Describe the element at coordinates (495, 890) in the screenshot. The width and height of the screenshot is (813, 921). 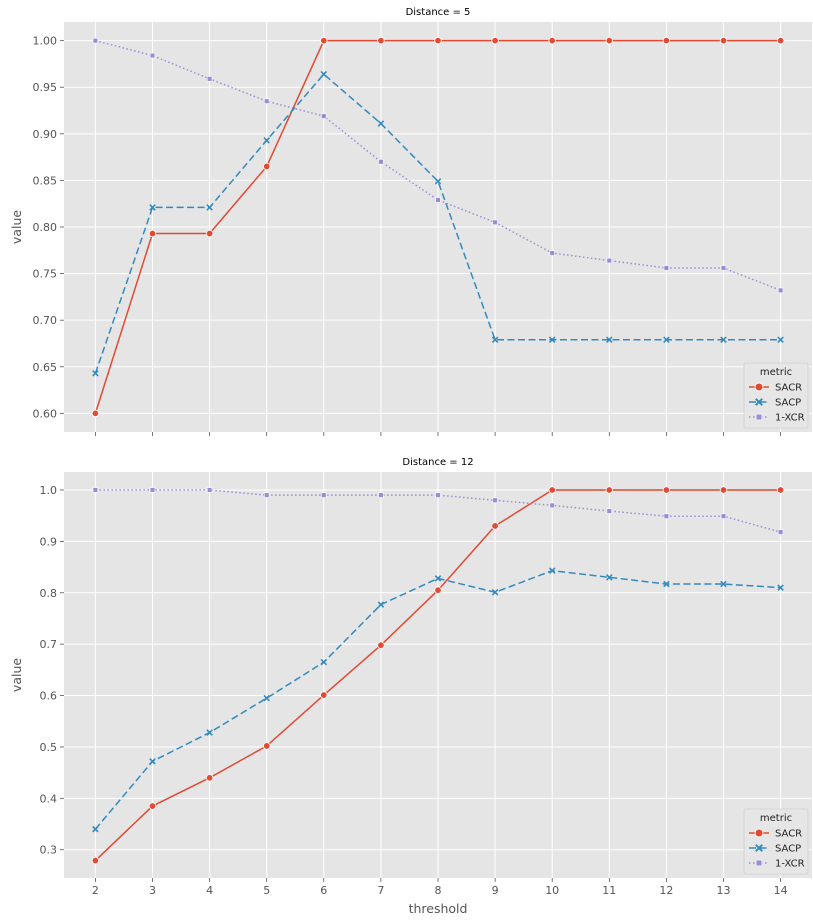
I see `x-tick-label: 9` at that location.